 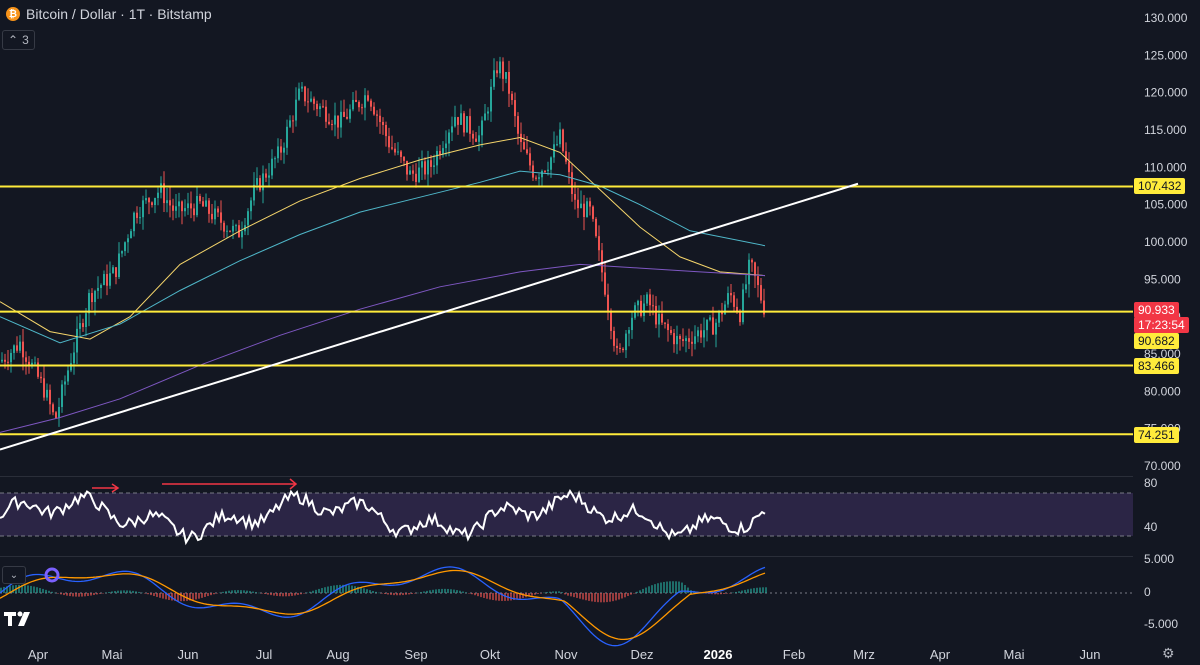 I want to click on pane-collapse-button: ⌄, so click(x=14, y=575).